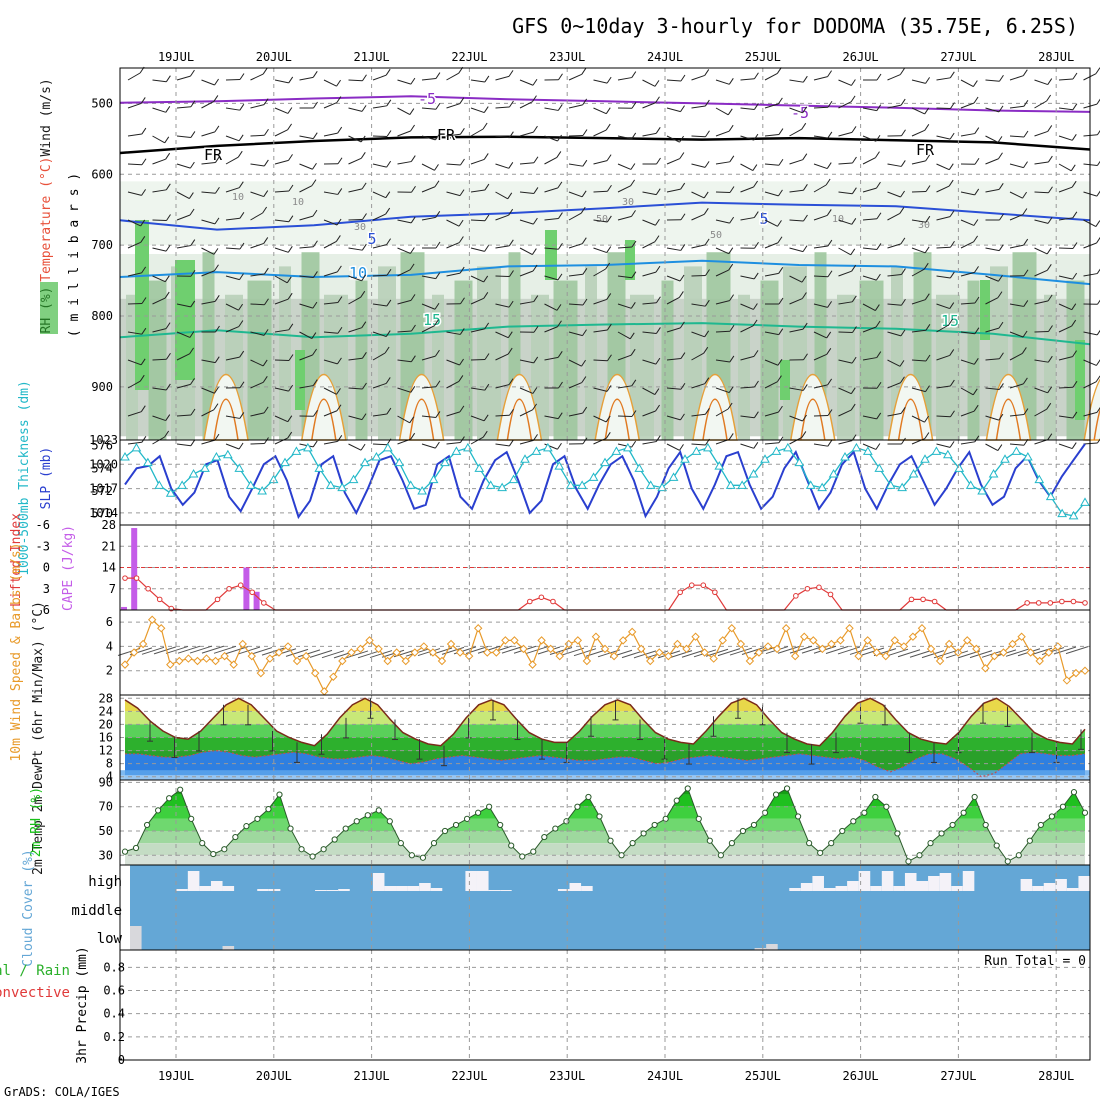  Describe the element at coordinates (598, 652) in the screenshot. I see `wind10m-panel: 6 4 2` at that location.